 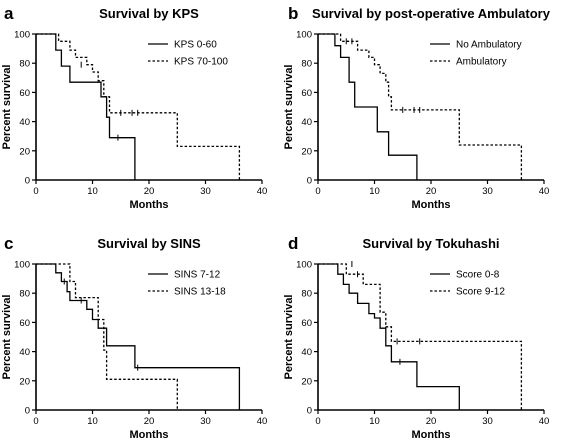 What do you see at coordinates (200, 292) in the screenshot?
I see `legend-label-2: SINS 13-18` at bounding box center [200, 292].